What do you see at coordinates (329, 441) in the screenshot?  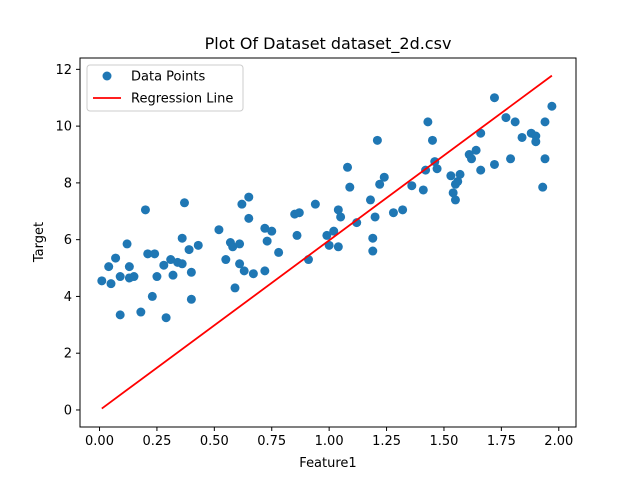 I see `x-tick-label: 1.00` at bounding box center [329, 441].